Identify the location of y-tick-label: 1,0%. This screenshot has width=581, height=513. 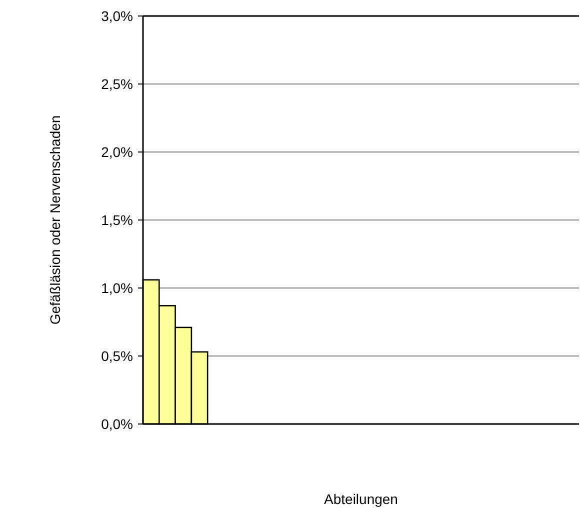
(117, 288).